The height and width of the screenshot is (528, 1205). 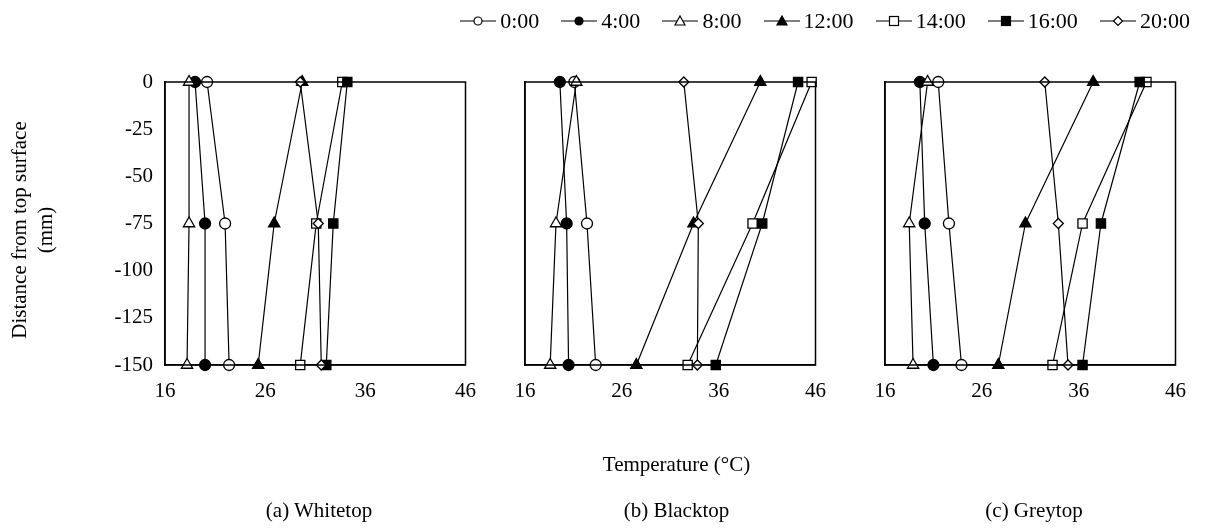 What do you see at coordinates (1164, 21) in the screenshot?
I see `legend-label: 20:00` at bounding box center [1164, 21].